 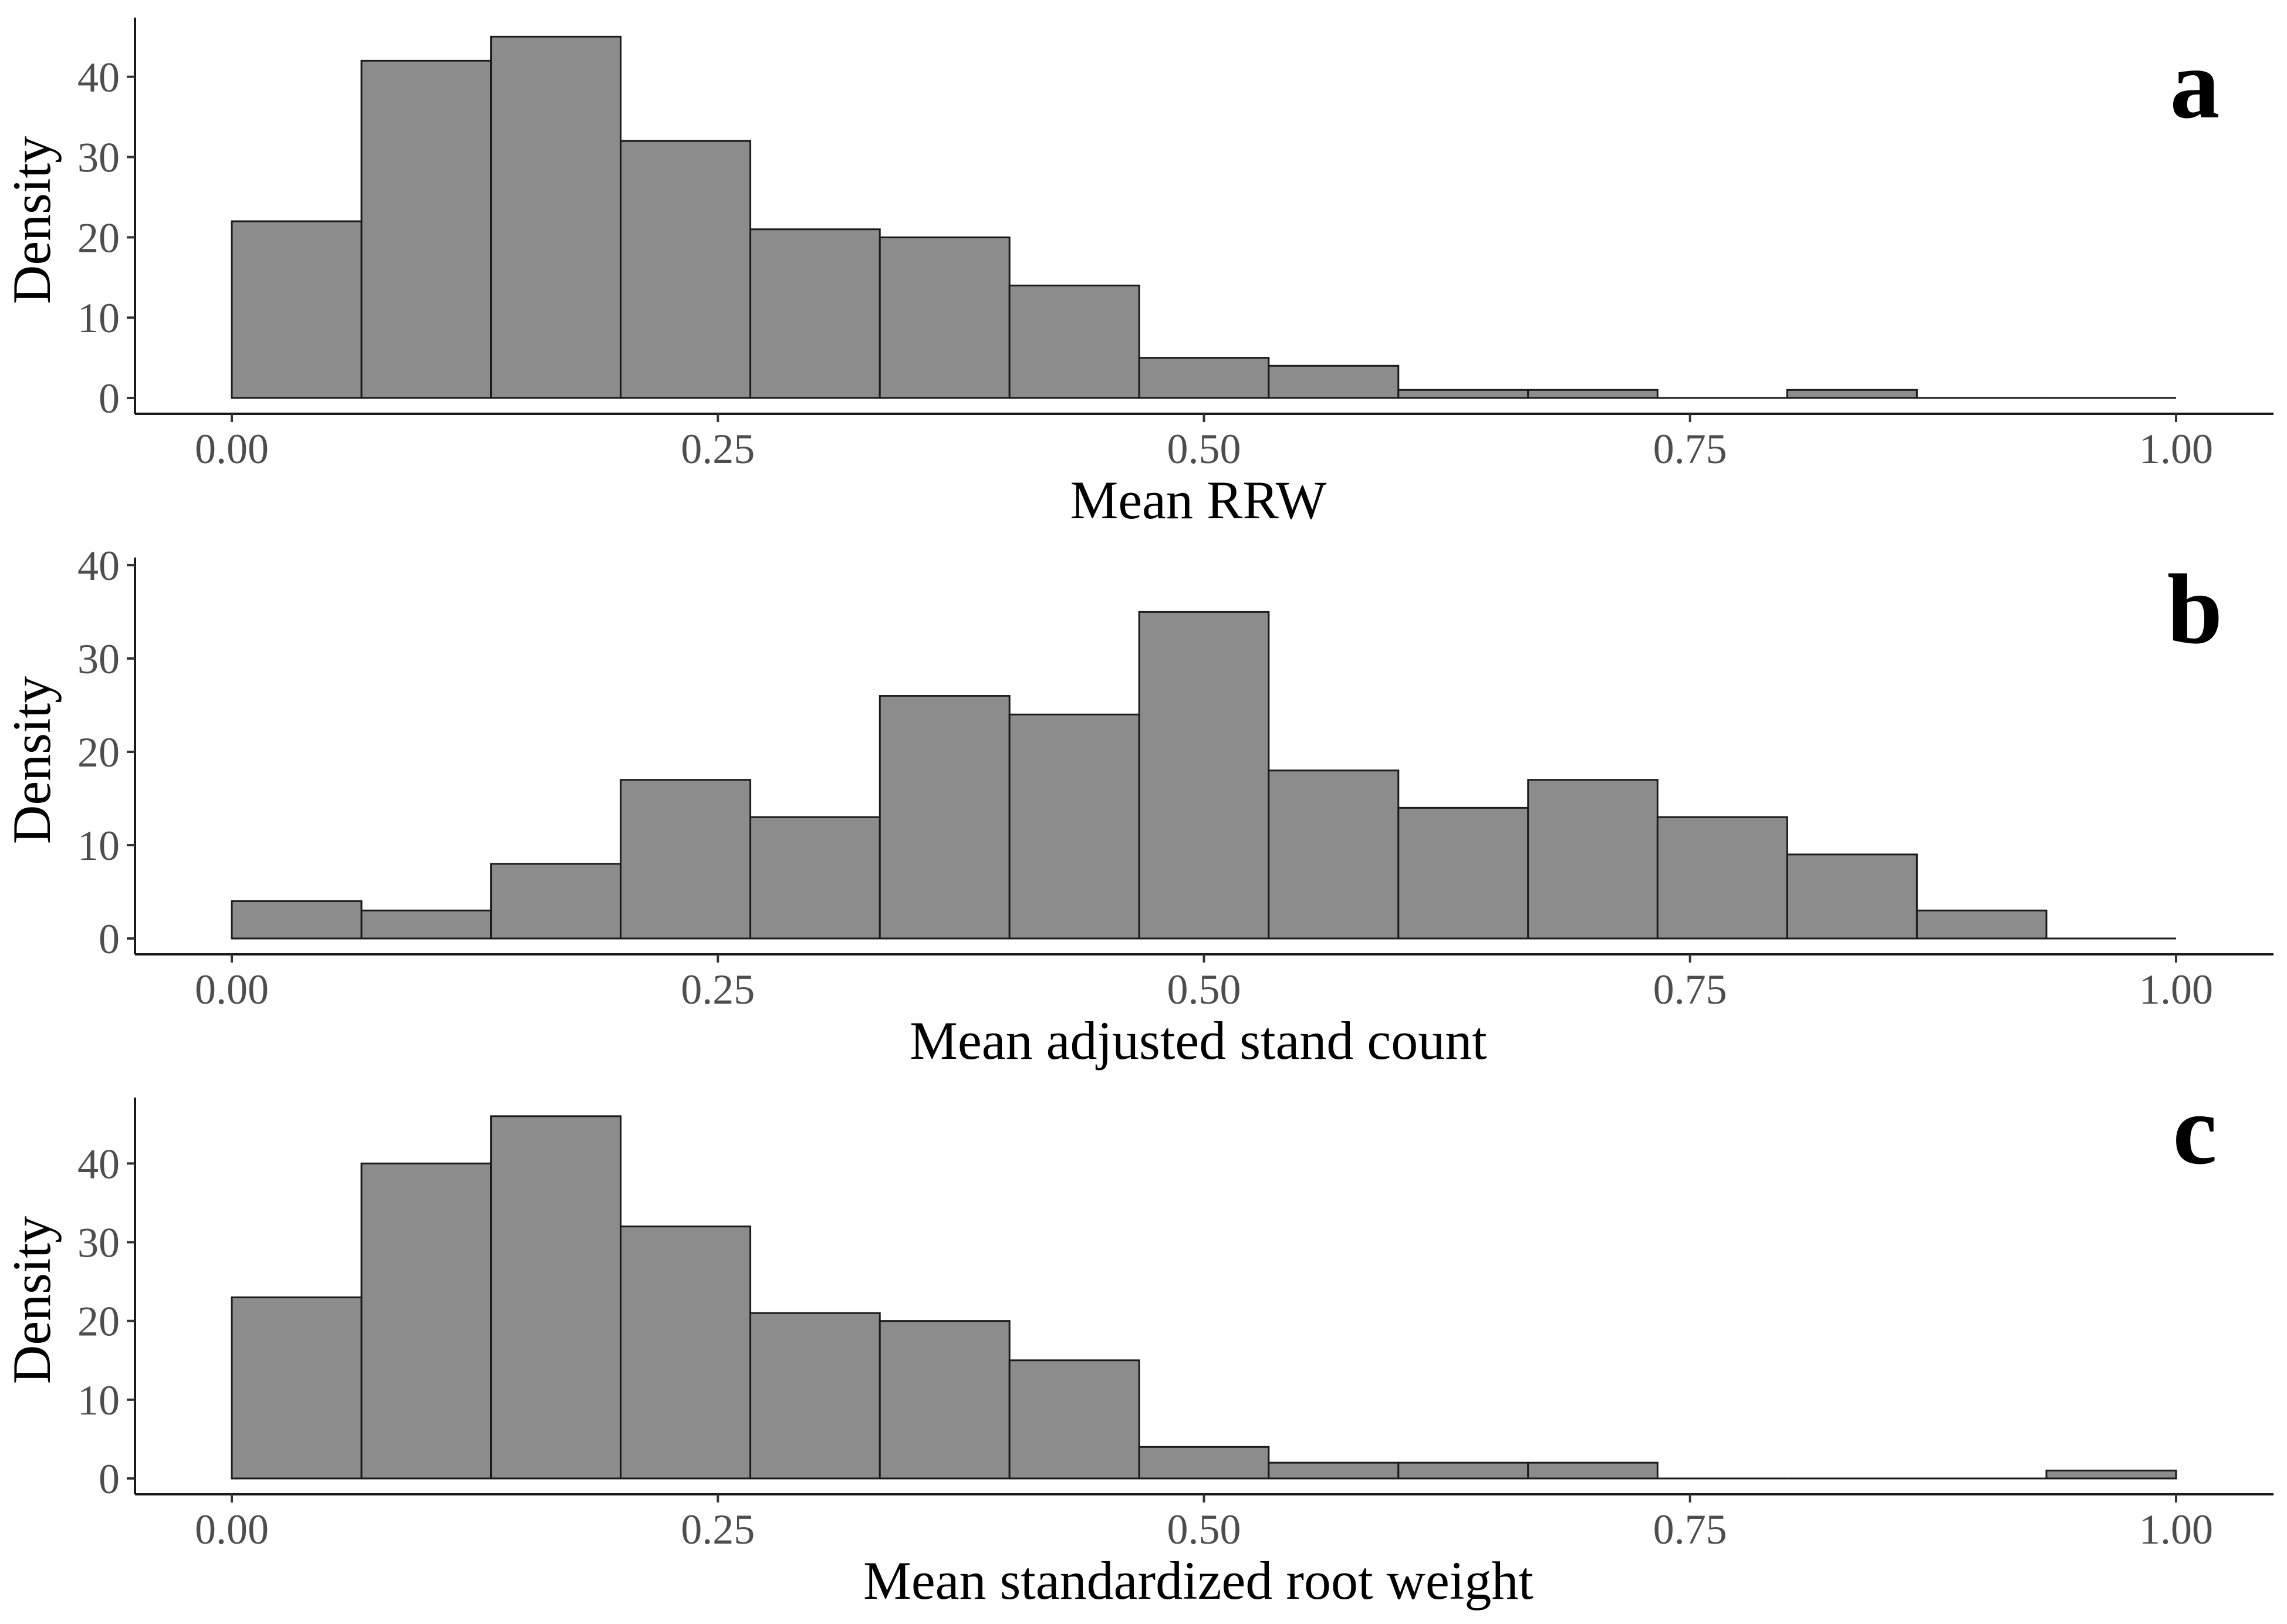 I want to click on x-axis-title: Mean adjusted stand count, so click(x=1199, y=1041).